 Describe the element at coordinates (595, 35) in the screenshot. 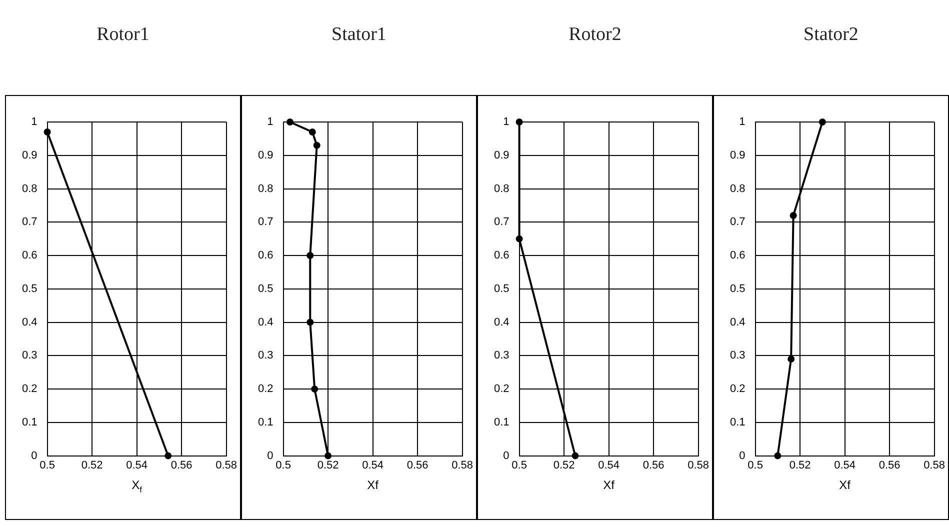

I see `chart-title: Rotor2` at that location.